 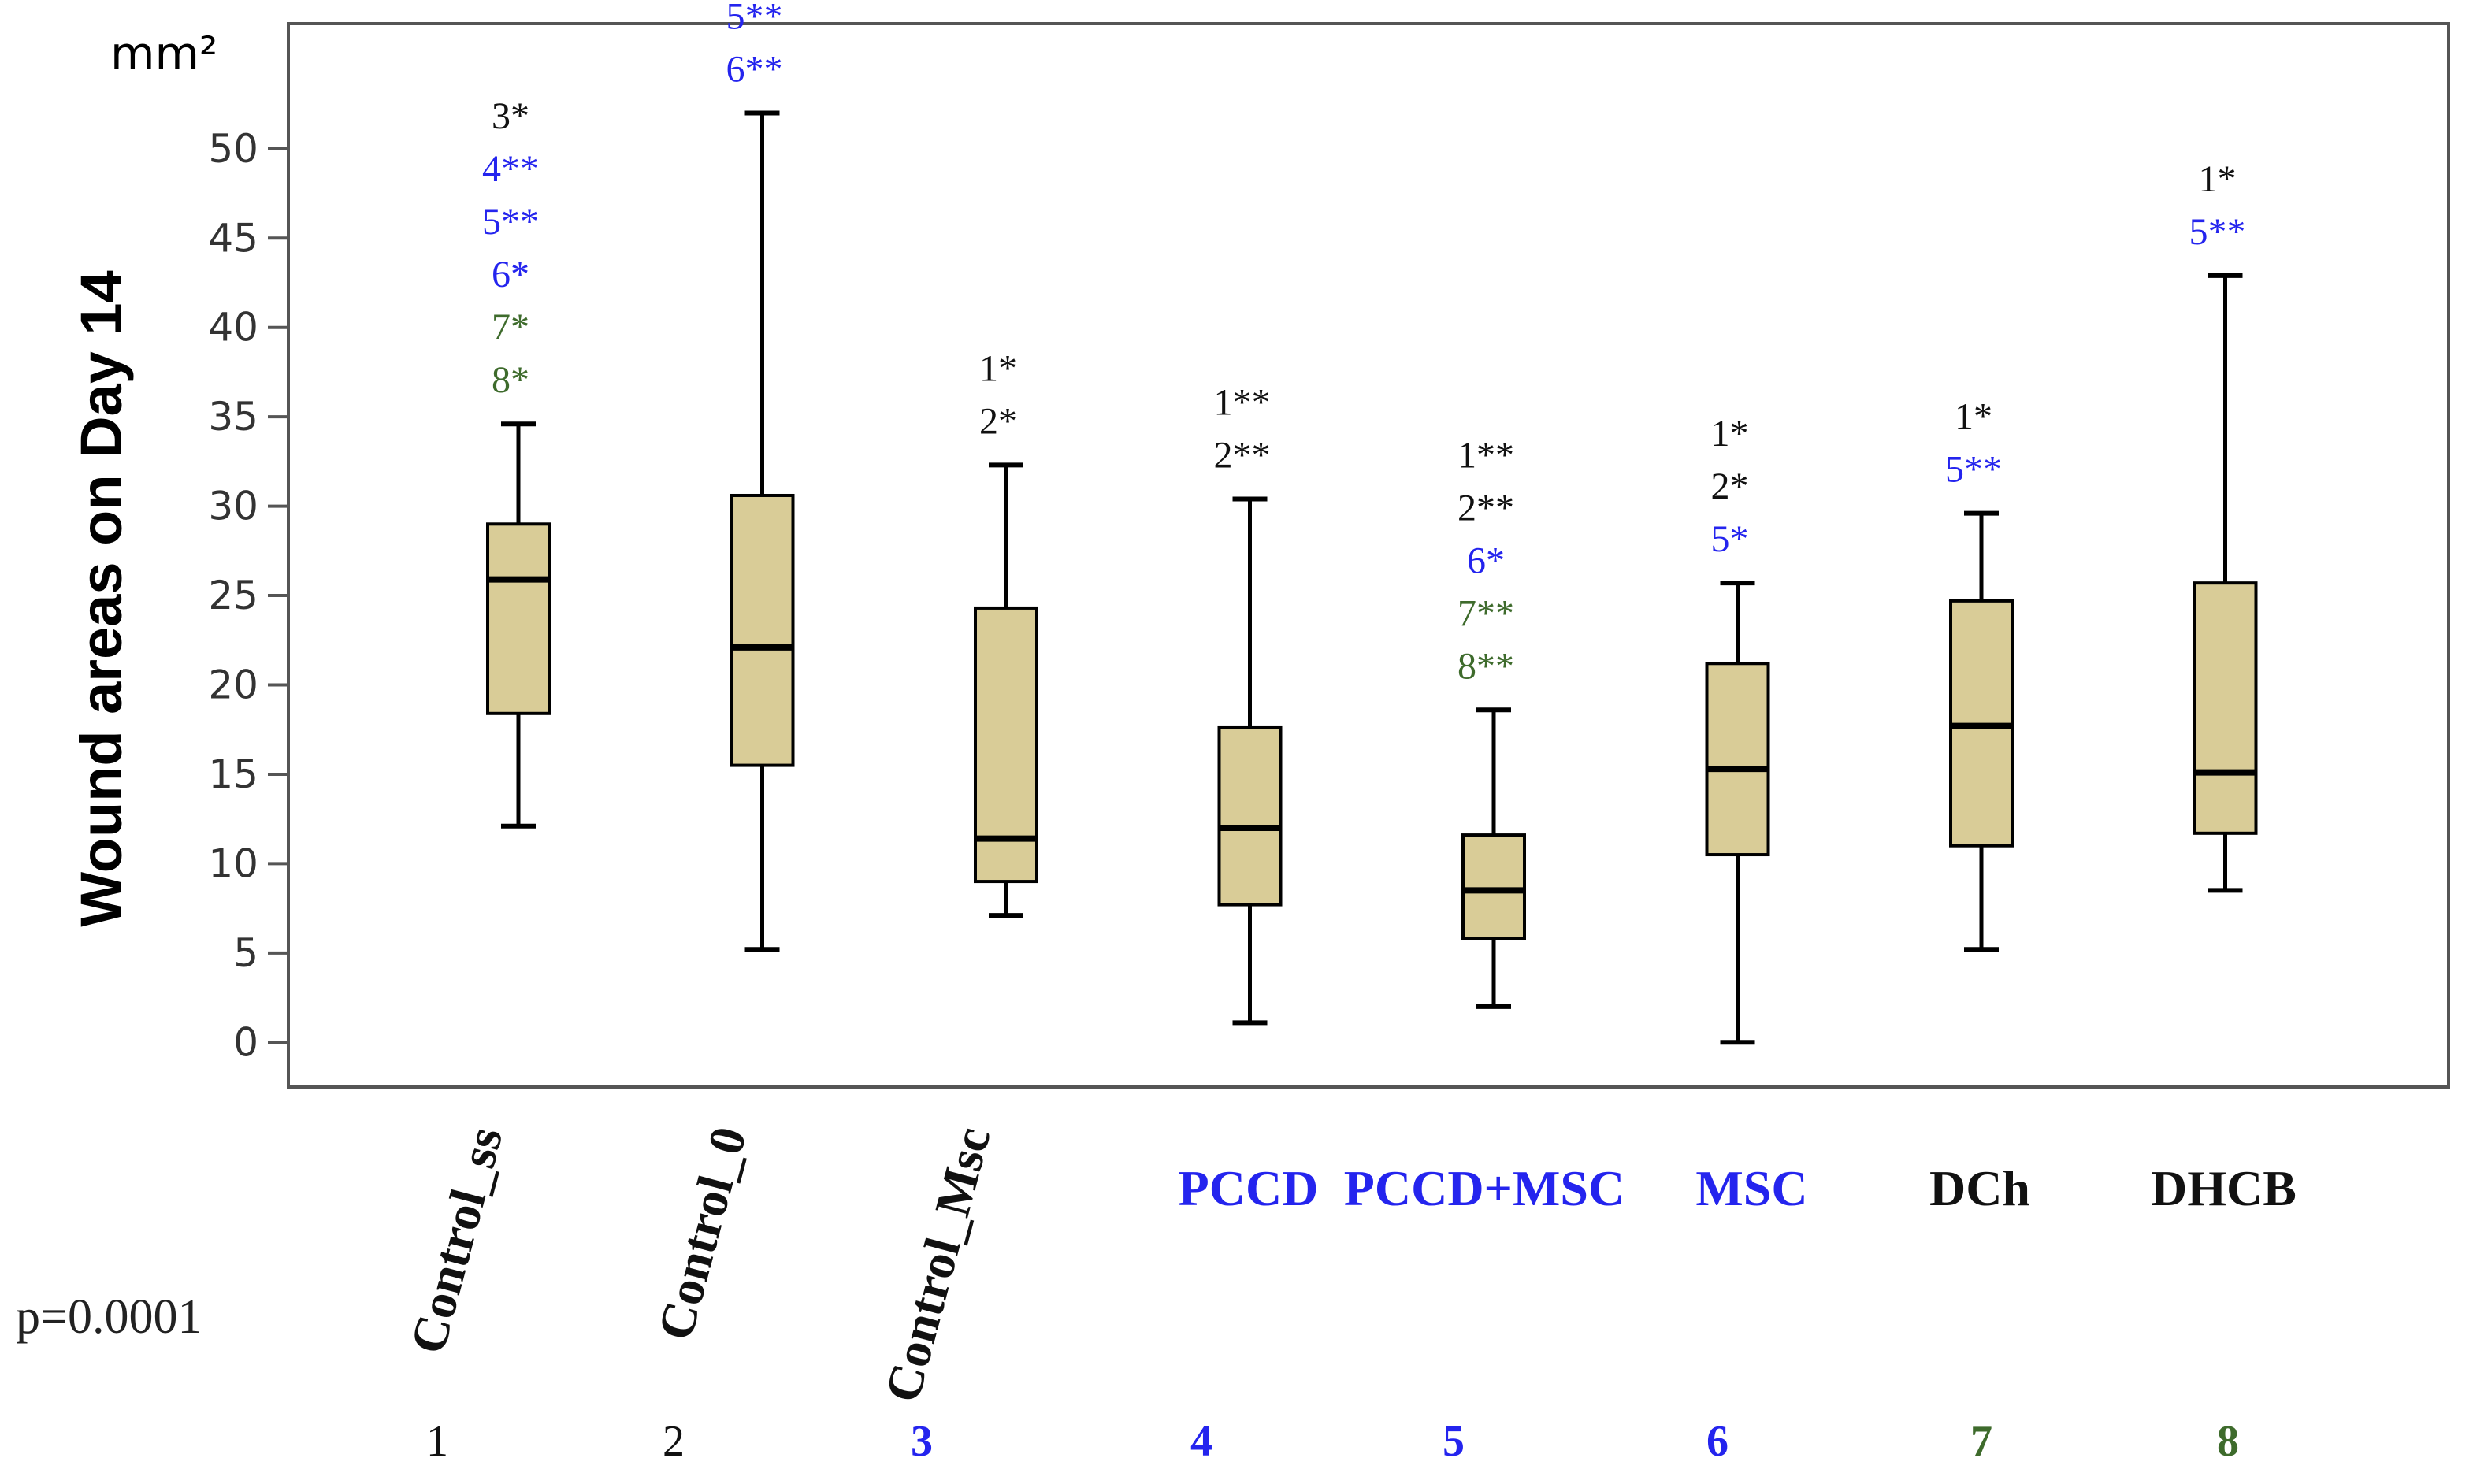 I want to click on group-6-sig-label: 1*, so click(x=1730, y=433).